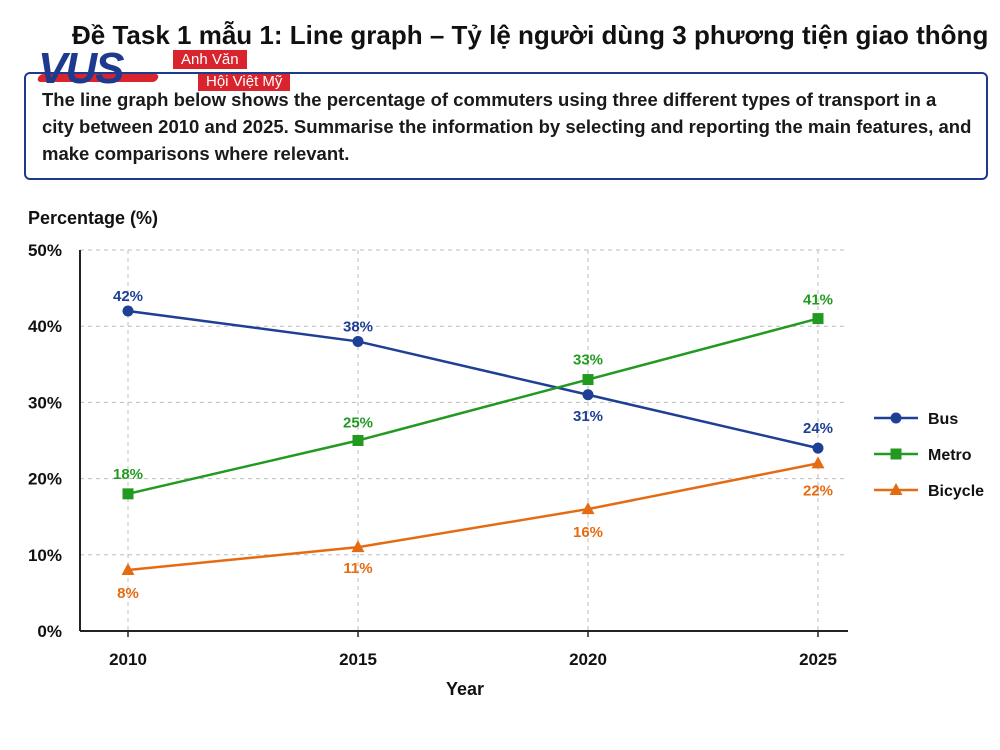  Describe the element at coordinates (943, 419) in the screenshot. I see `legend-bus-label: Bus` at that location.